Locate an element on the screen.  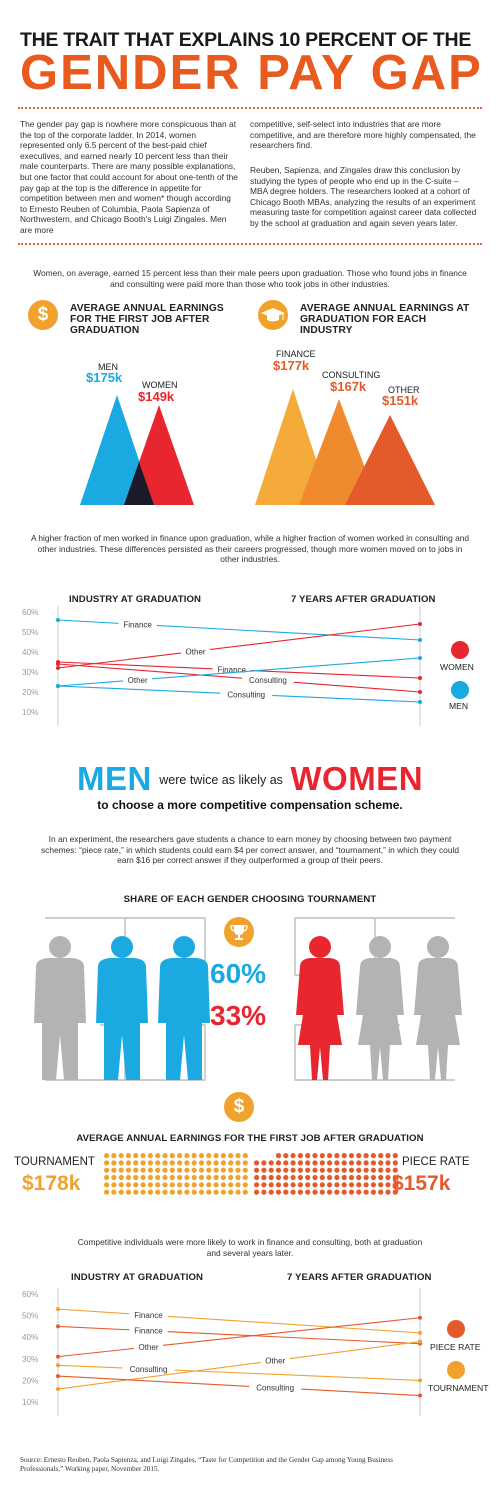
headline-mid: were twice as likely as is located at coordinates (221, 780).